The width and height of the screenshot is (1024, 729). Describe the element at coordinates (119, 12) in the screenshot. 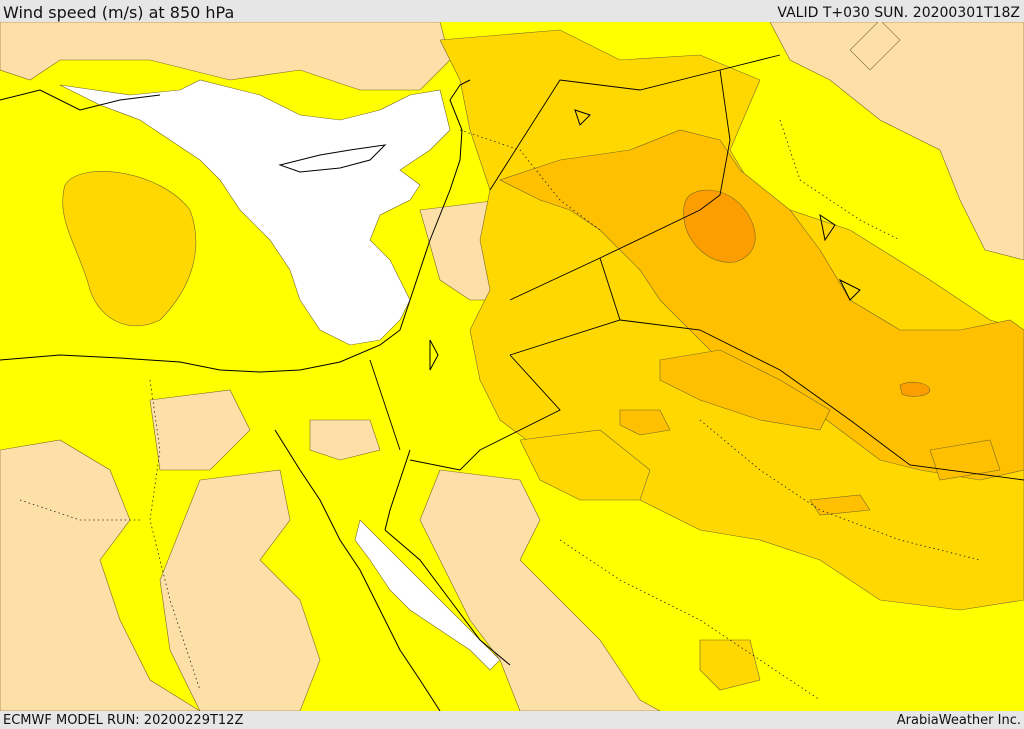

I see `map-title: Wind speed (m/s) at 850 hPa` at that location.